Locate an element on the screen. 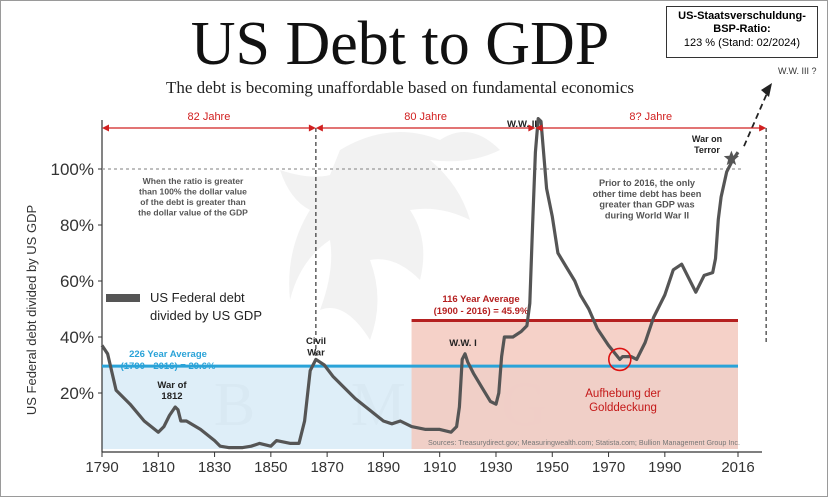 This screenshot has width=828, height=497. watermark-logo is located at coordinates (390, 236).